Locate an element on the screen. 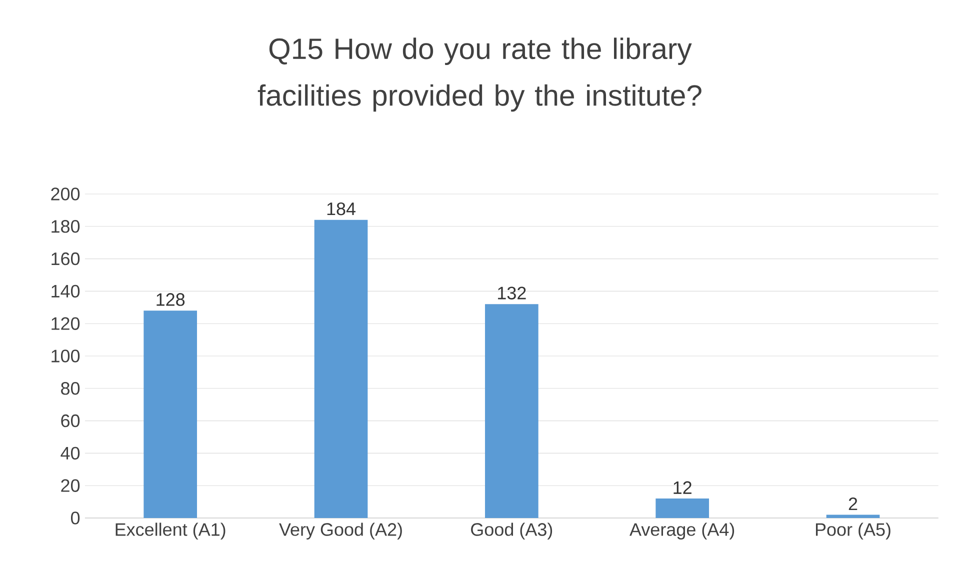 The width and height of the screenshot is (956, 576). x-tick-label: Good (A3) is located at coordinates (511, 531).